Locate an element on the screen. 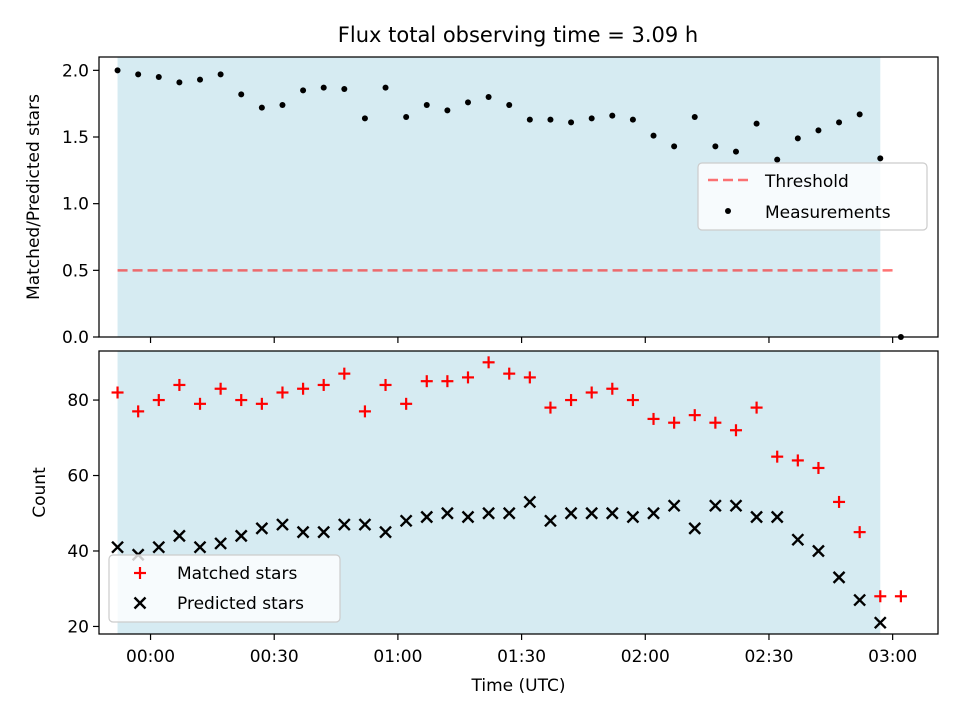 Image resolution: width=960 pixels, height=720 pixels. x-tick-label: 00:00 is located at coordinates (150, 657).